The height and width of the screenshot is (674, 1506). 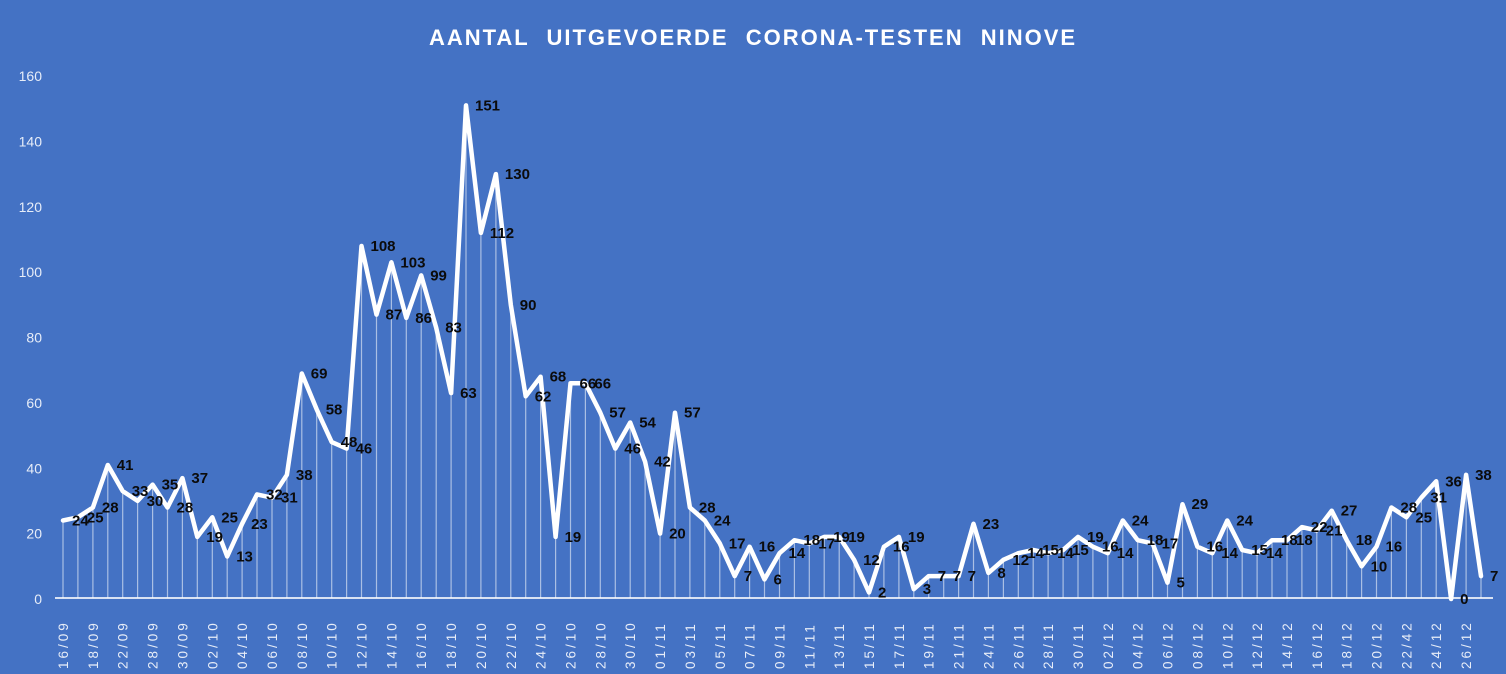 What do you see at coordinates (690, 645) in the screenshot?
I see `x-tick-label: 03/11` at bounding box center [690, 645].